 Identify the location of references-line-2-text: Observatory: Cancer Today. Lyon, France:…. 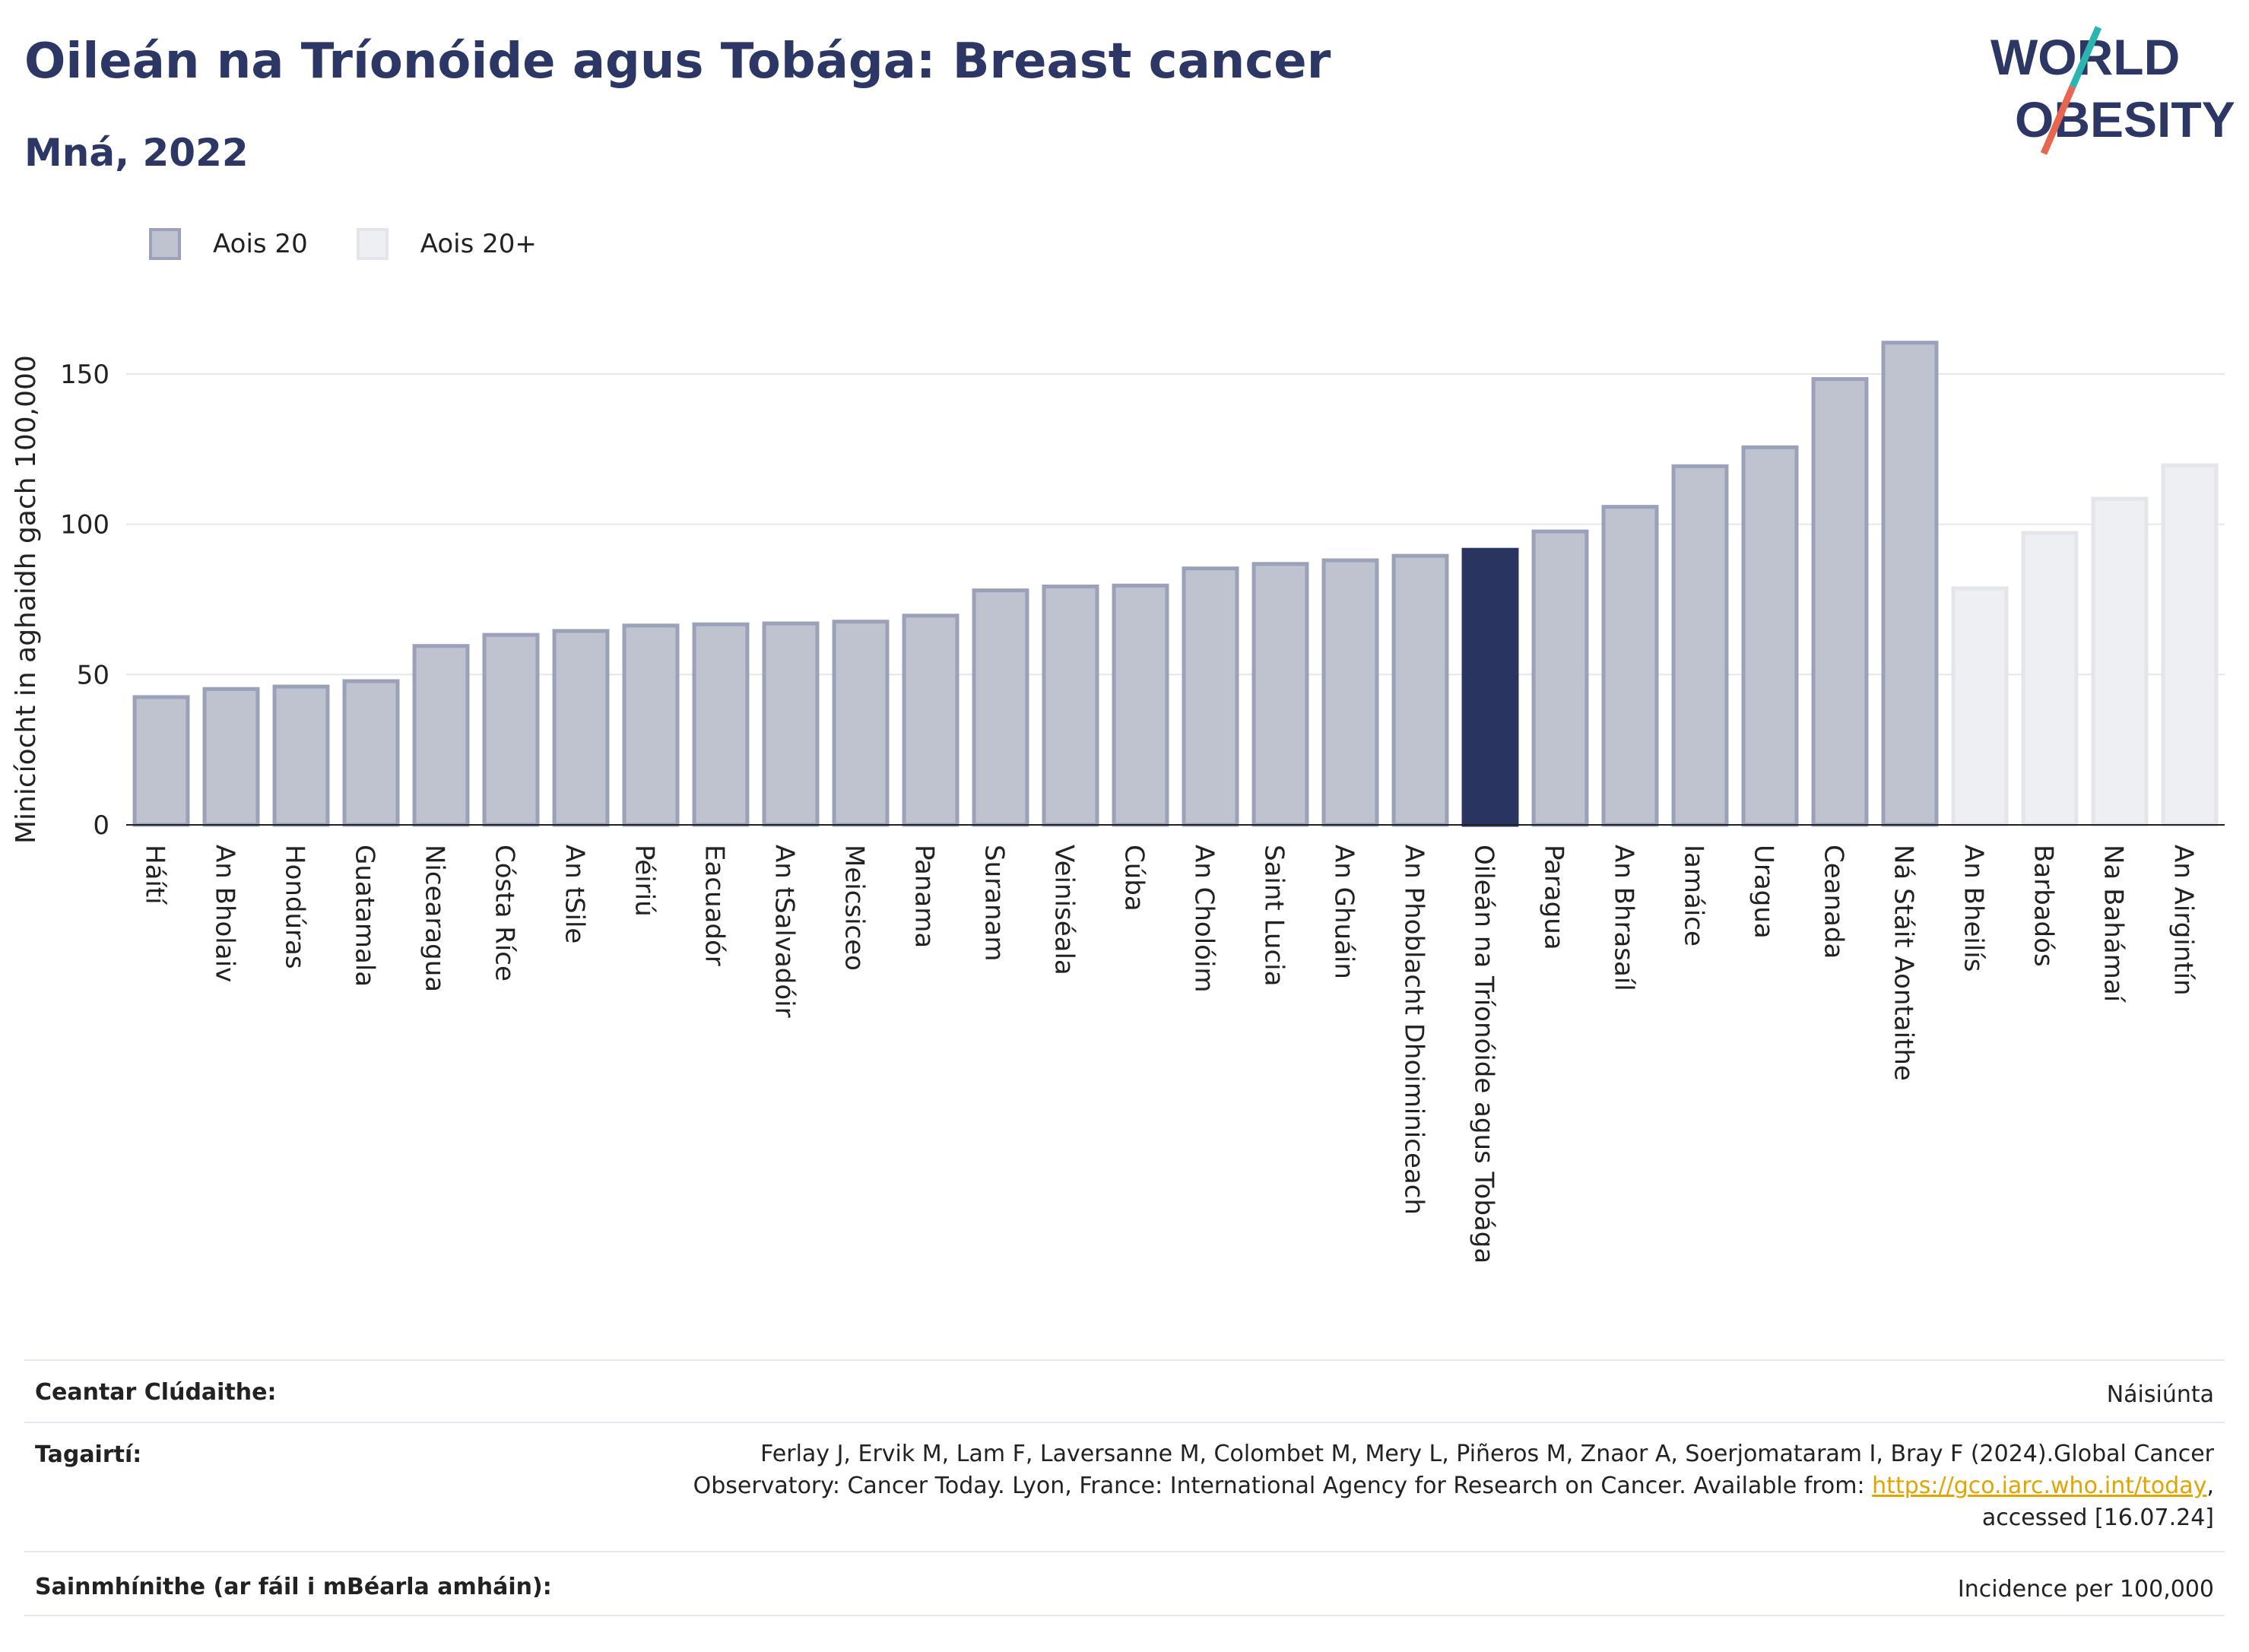
(1283, 1486).